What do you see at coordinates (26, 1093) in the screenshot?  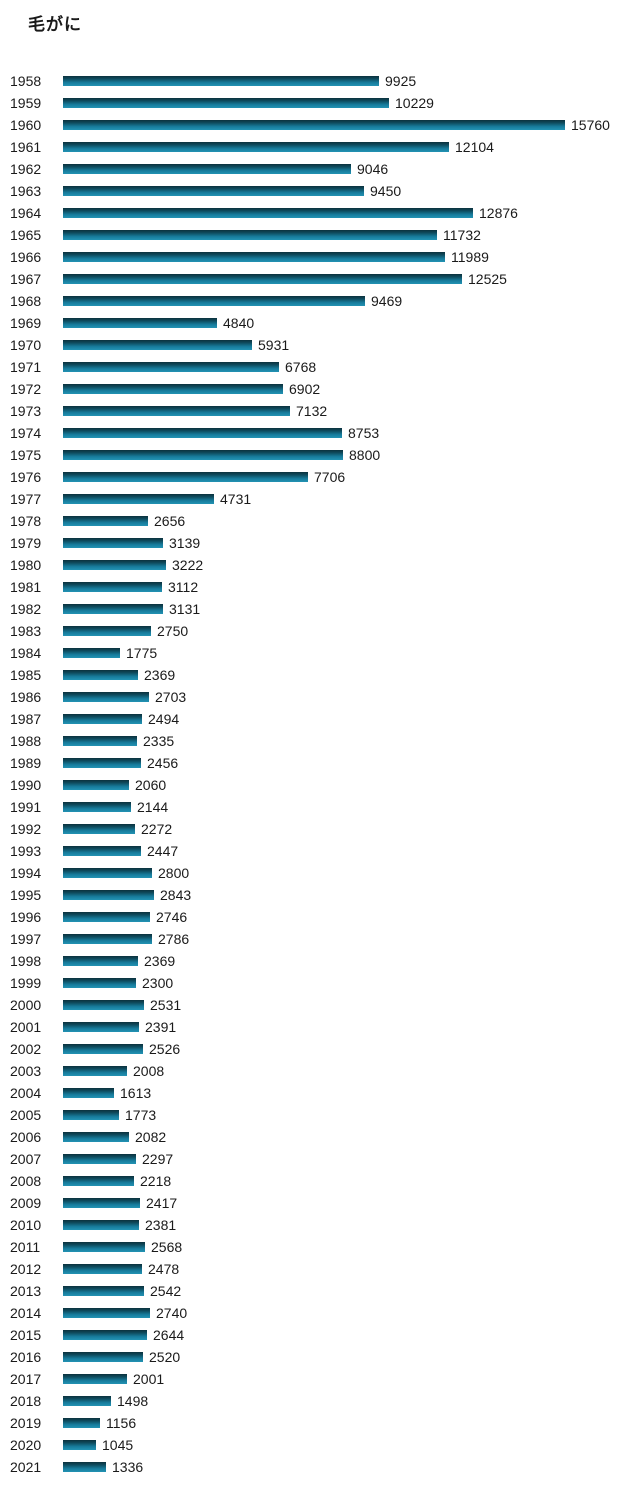 I see `year-label: 2004` at bounding box center [26, 1093].